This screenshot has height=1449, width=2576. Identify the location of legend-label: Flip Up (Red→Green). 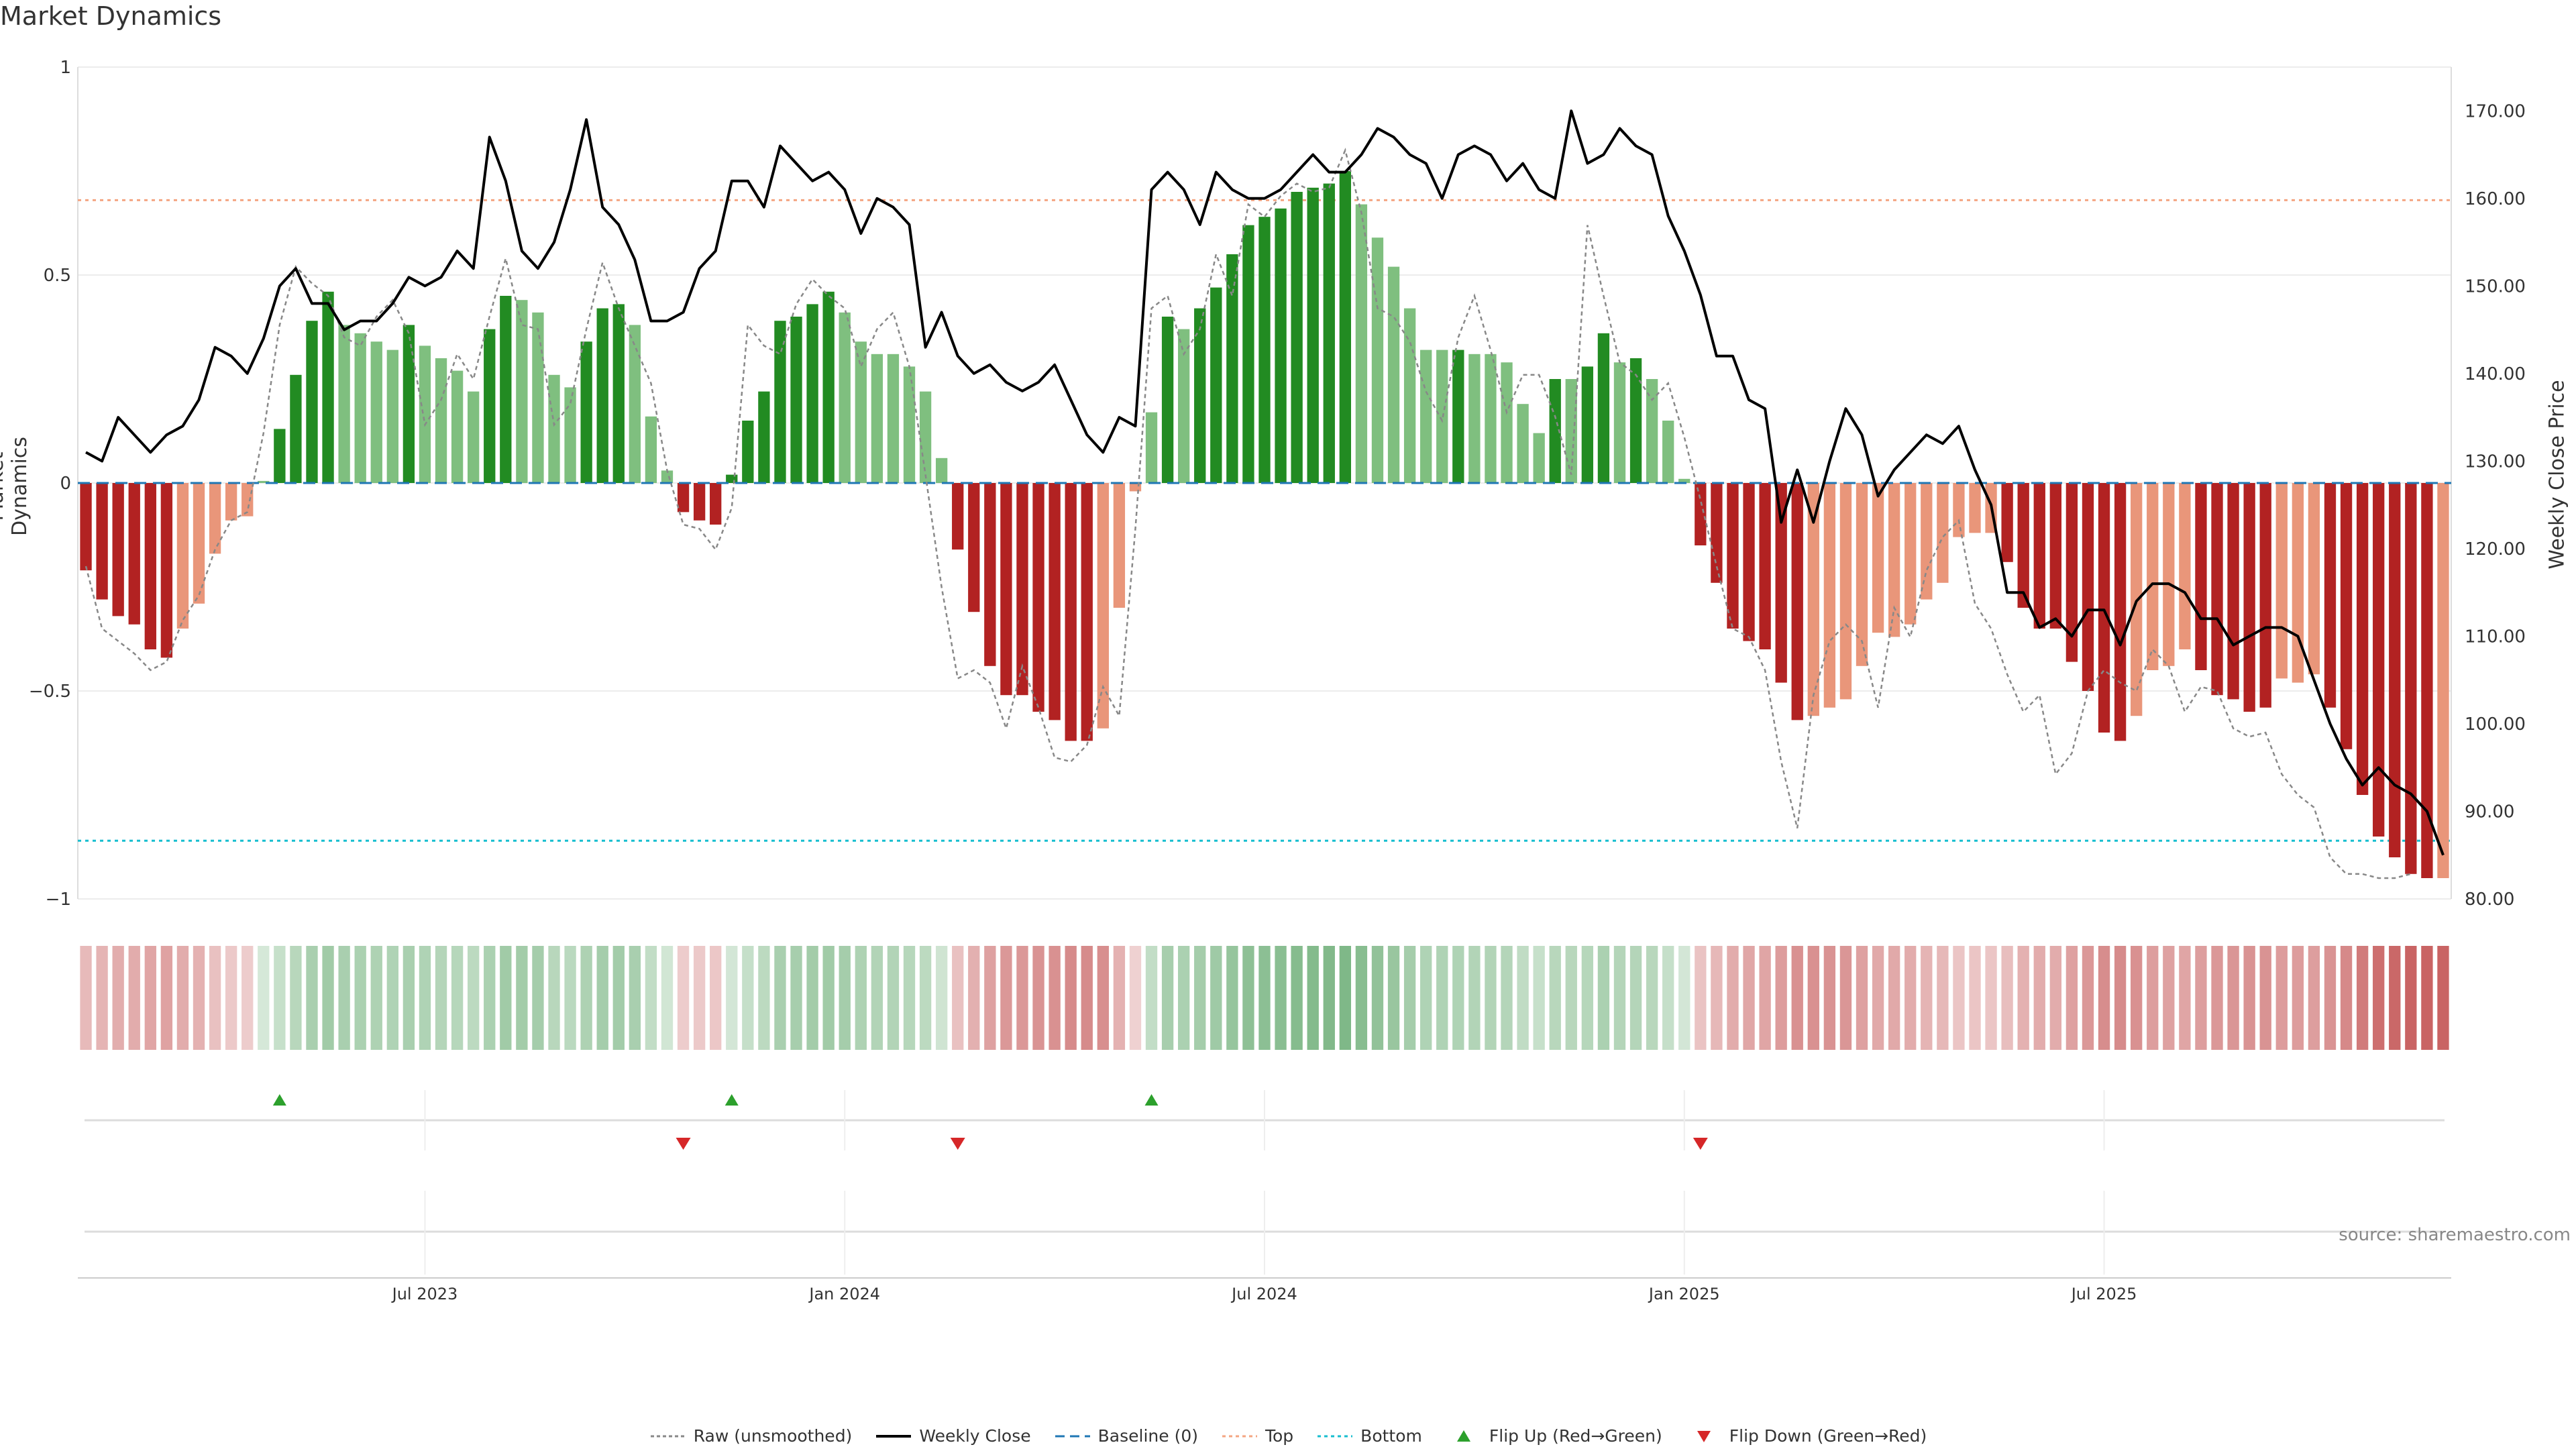
(1575, 1436).